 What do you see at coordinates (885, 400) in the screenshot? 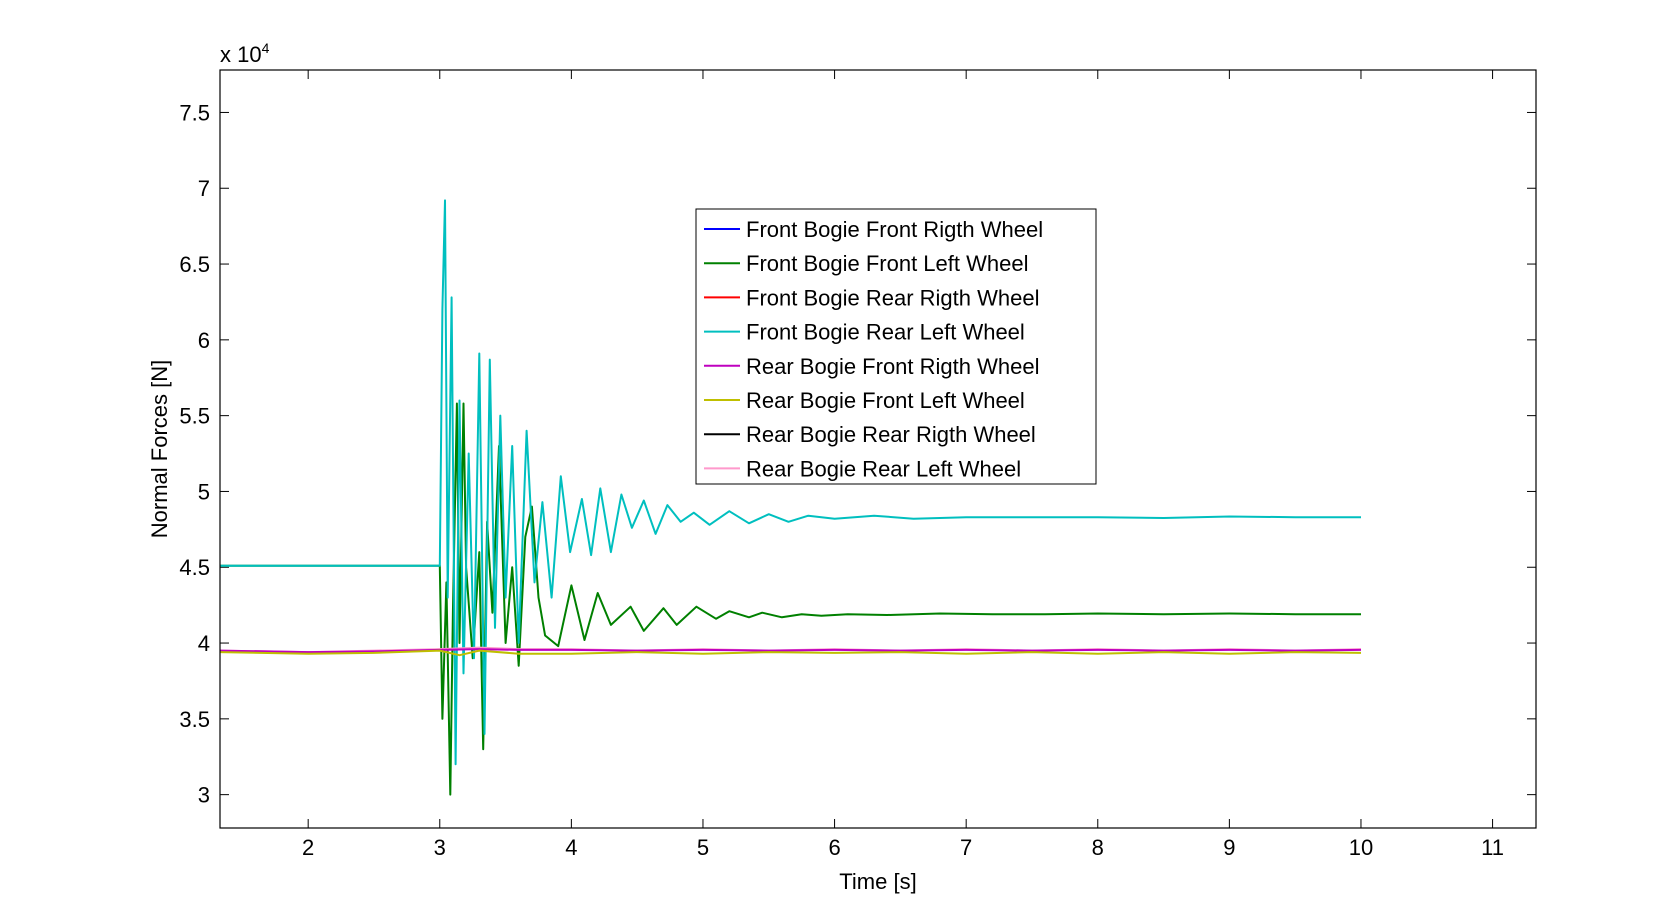
I see `legend-label: Rear Bogie Front Left Wheel` at bounding box center [885, 400].